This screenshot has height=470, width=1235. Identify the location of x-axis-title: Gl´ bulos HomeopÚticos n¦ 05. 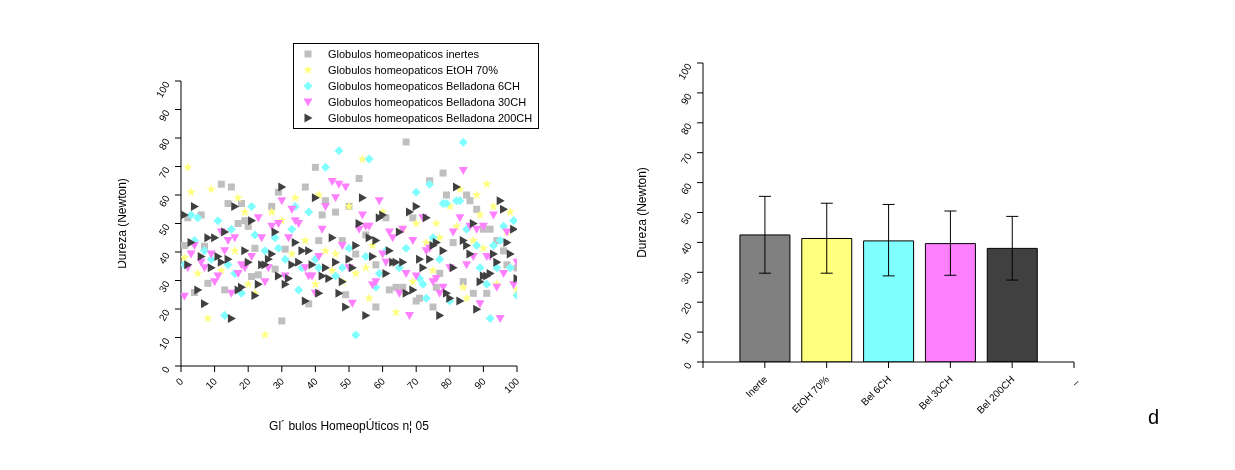
(349, 425).